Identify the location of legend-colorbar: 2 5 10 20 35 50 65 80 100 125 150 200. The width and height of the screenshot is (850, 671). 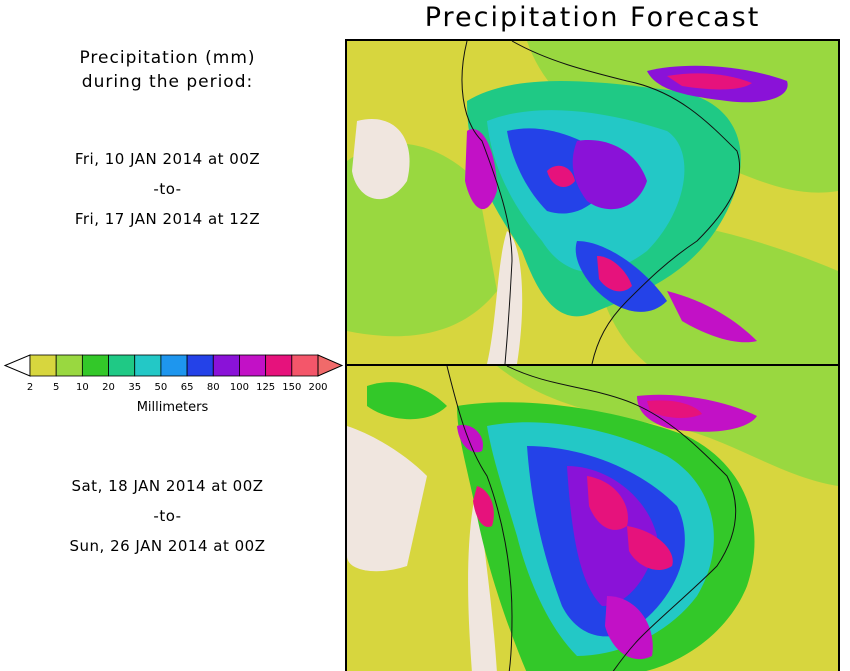
(173, 373).